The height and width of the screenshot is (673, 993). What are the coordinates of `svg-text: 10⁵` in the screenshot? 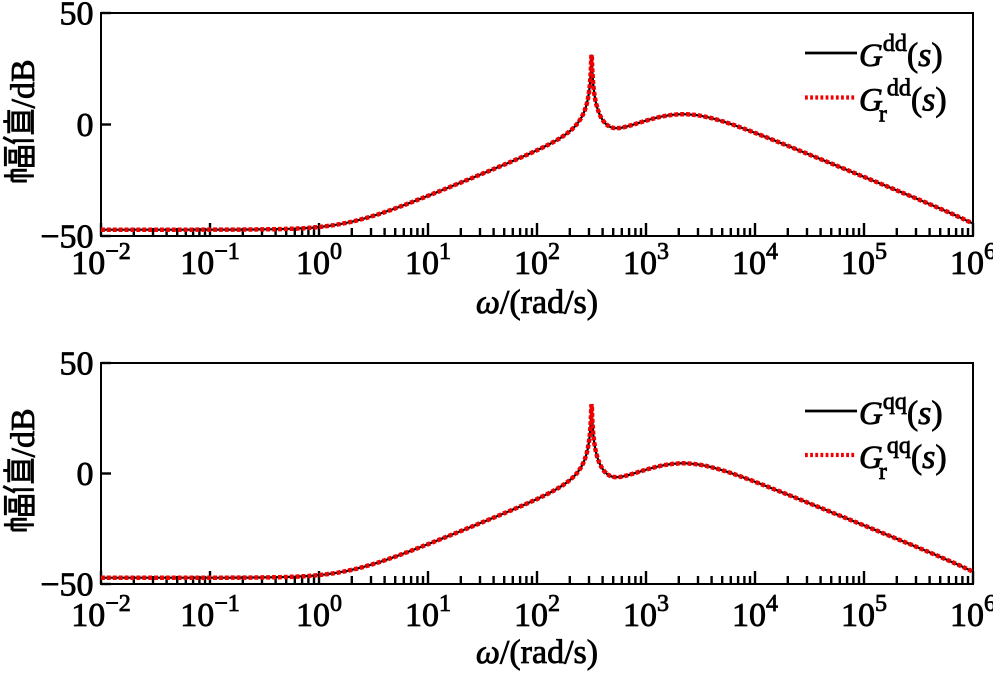 It's located at (864, 612).